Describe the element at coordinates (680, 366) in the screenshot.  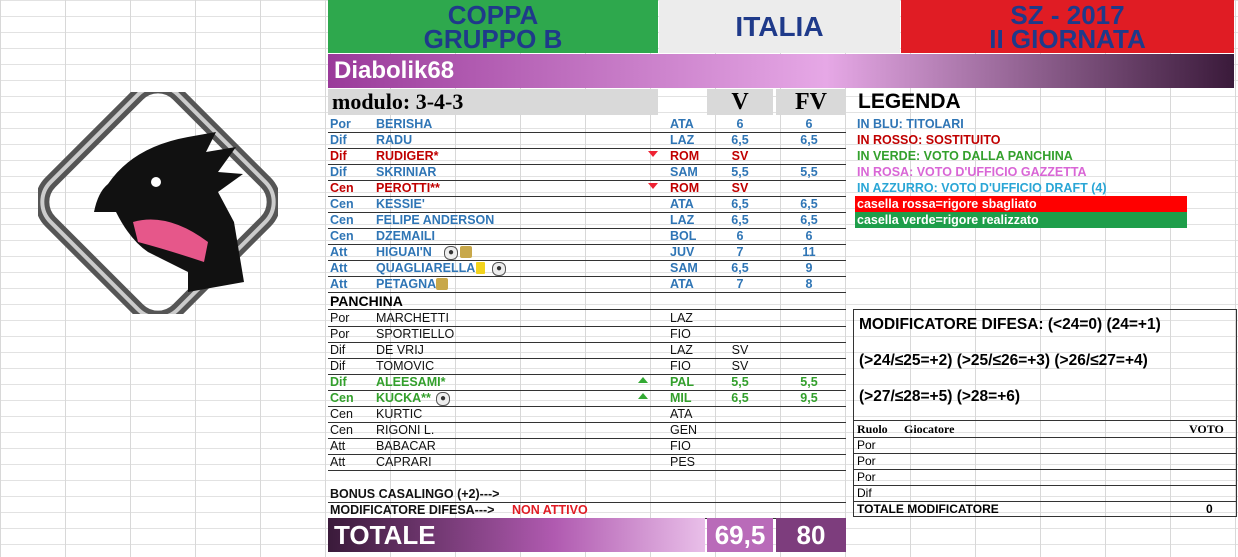
I see `player-team: FIO` at that location.